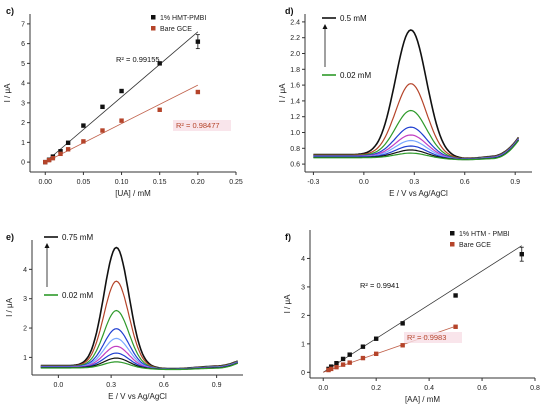 The image size is (550, 420). I want to click on x-axis-label: [UA] / mM, so click(133, 193).